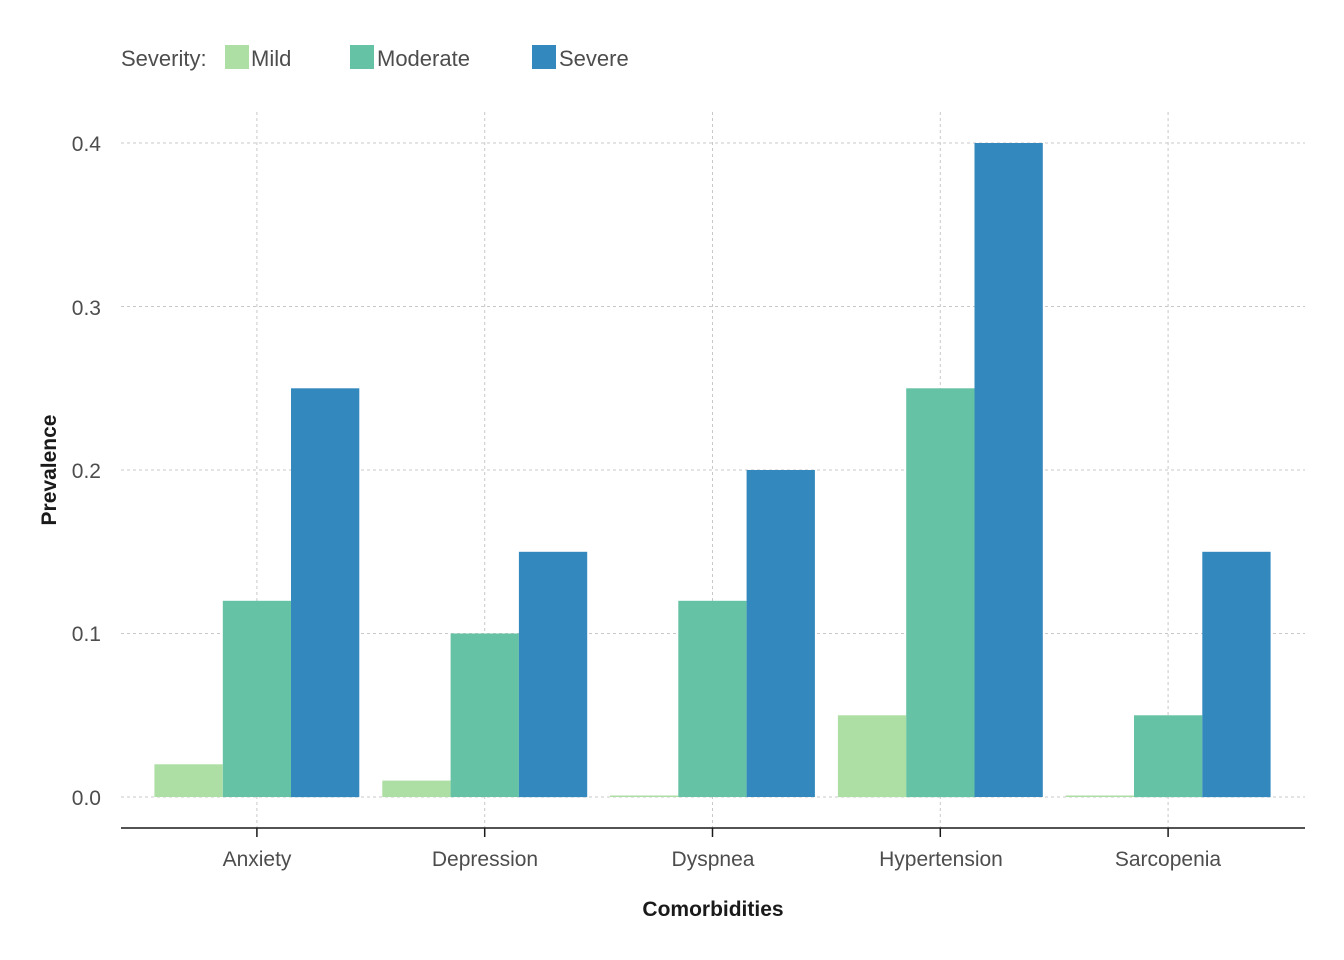 The image size is (1344, 960). What do you see at coordinates (594, 58) in the screenshot?
I see `legend-label-severe: Severe` at bounding box center [594, 58].